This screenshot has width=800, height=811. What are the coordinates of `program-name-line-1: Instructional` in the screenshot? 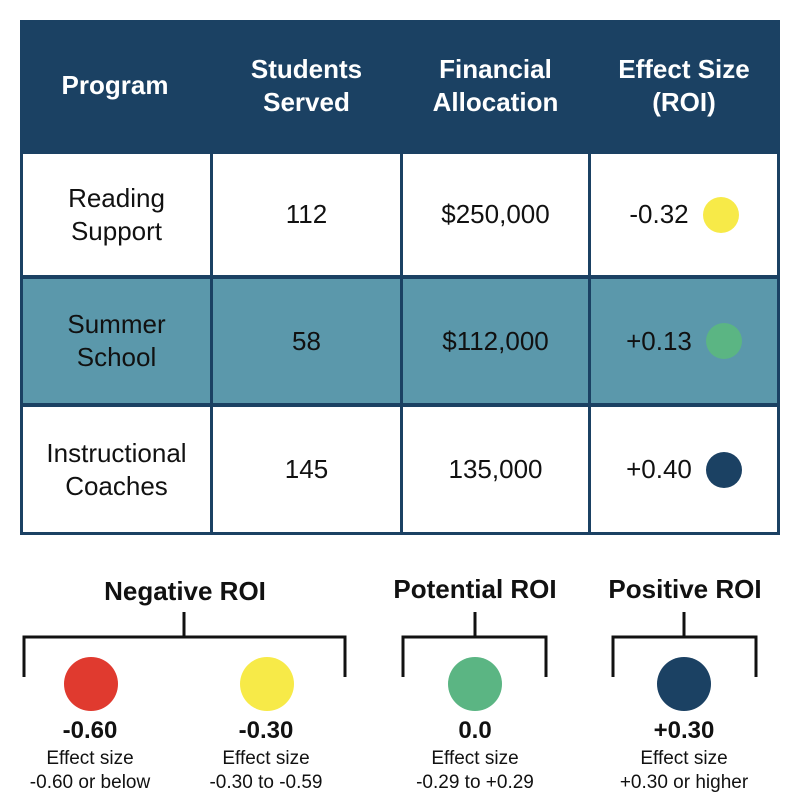 It's located at (116, 452).